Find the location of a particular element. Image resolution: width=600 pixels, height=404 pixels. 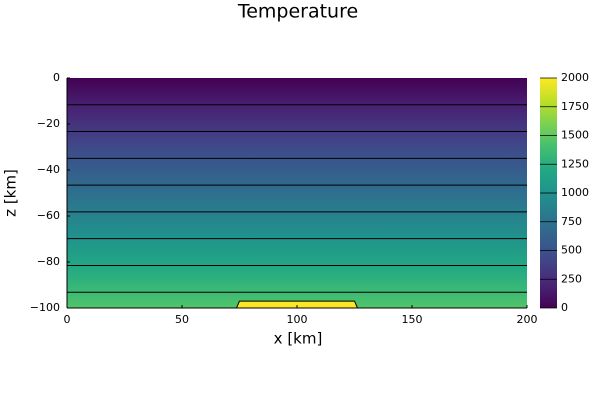

colorbar-tick-label: 750 is located at coordinates (571, 221).